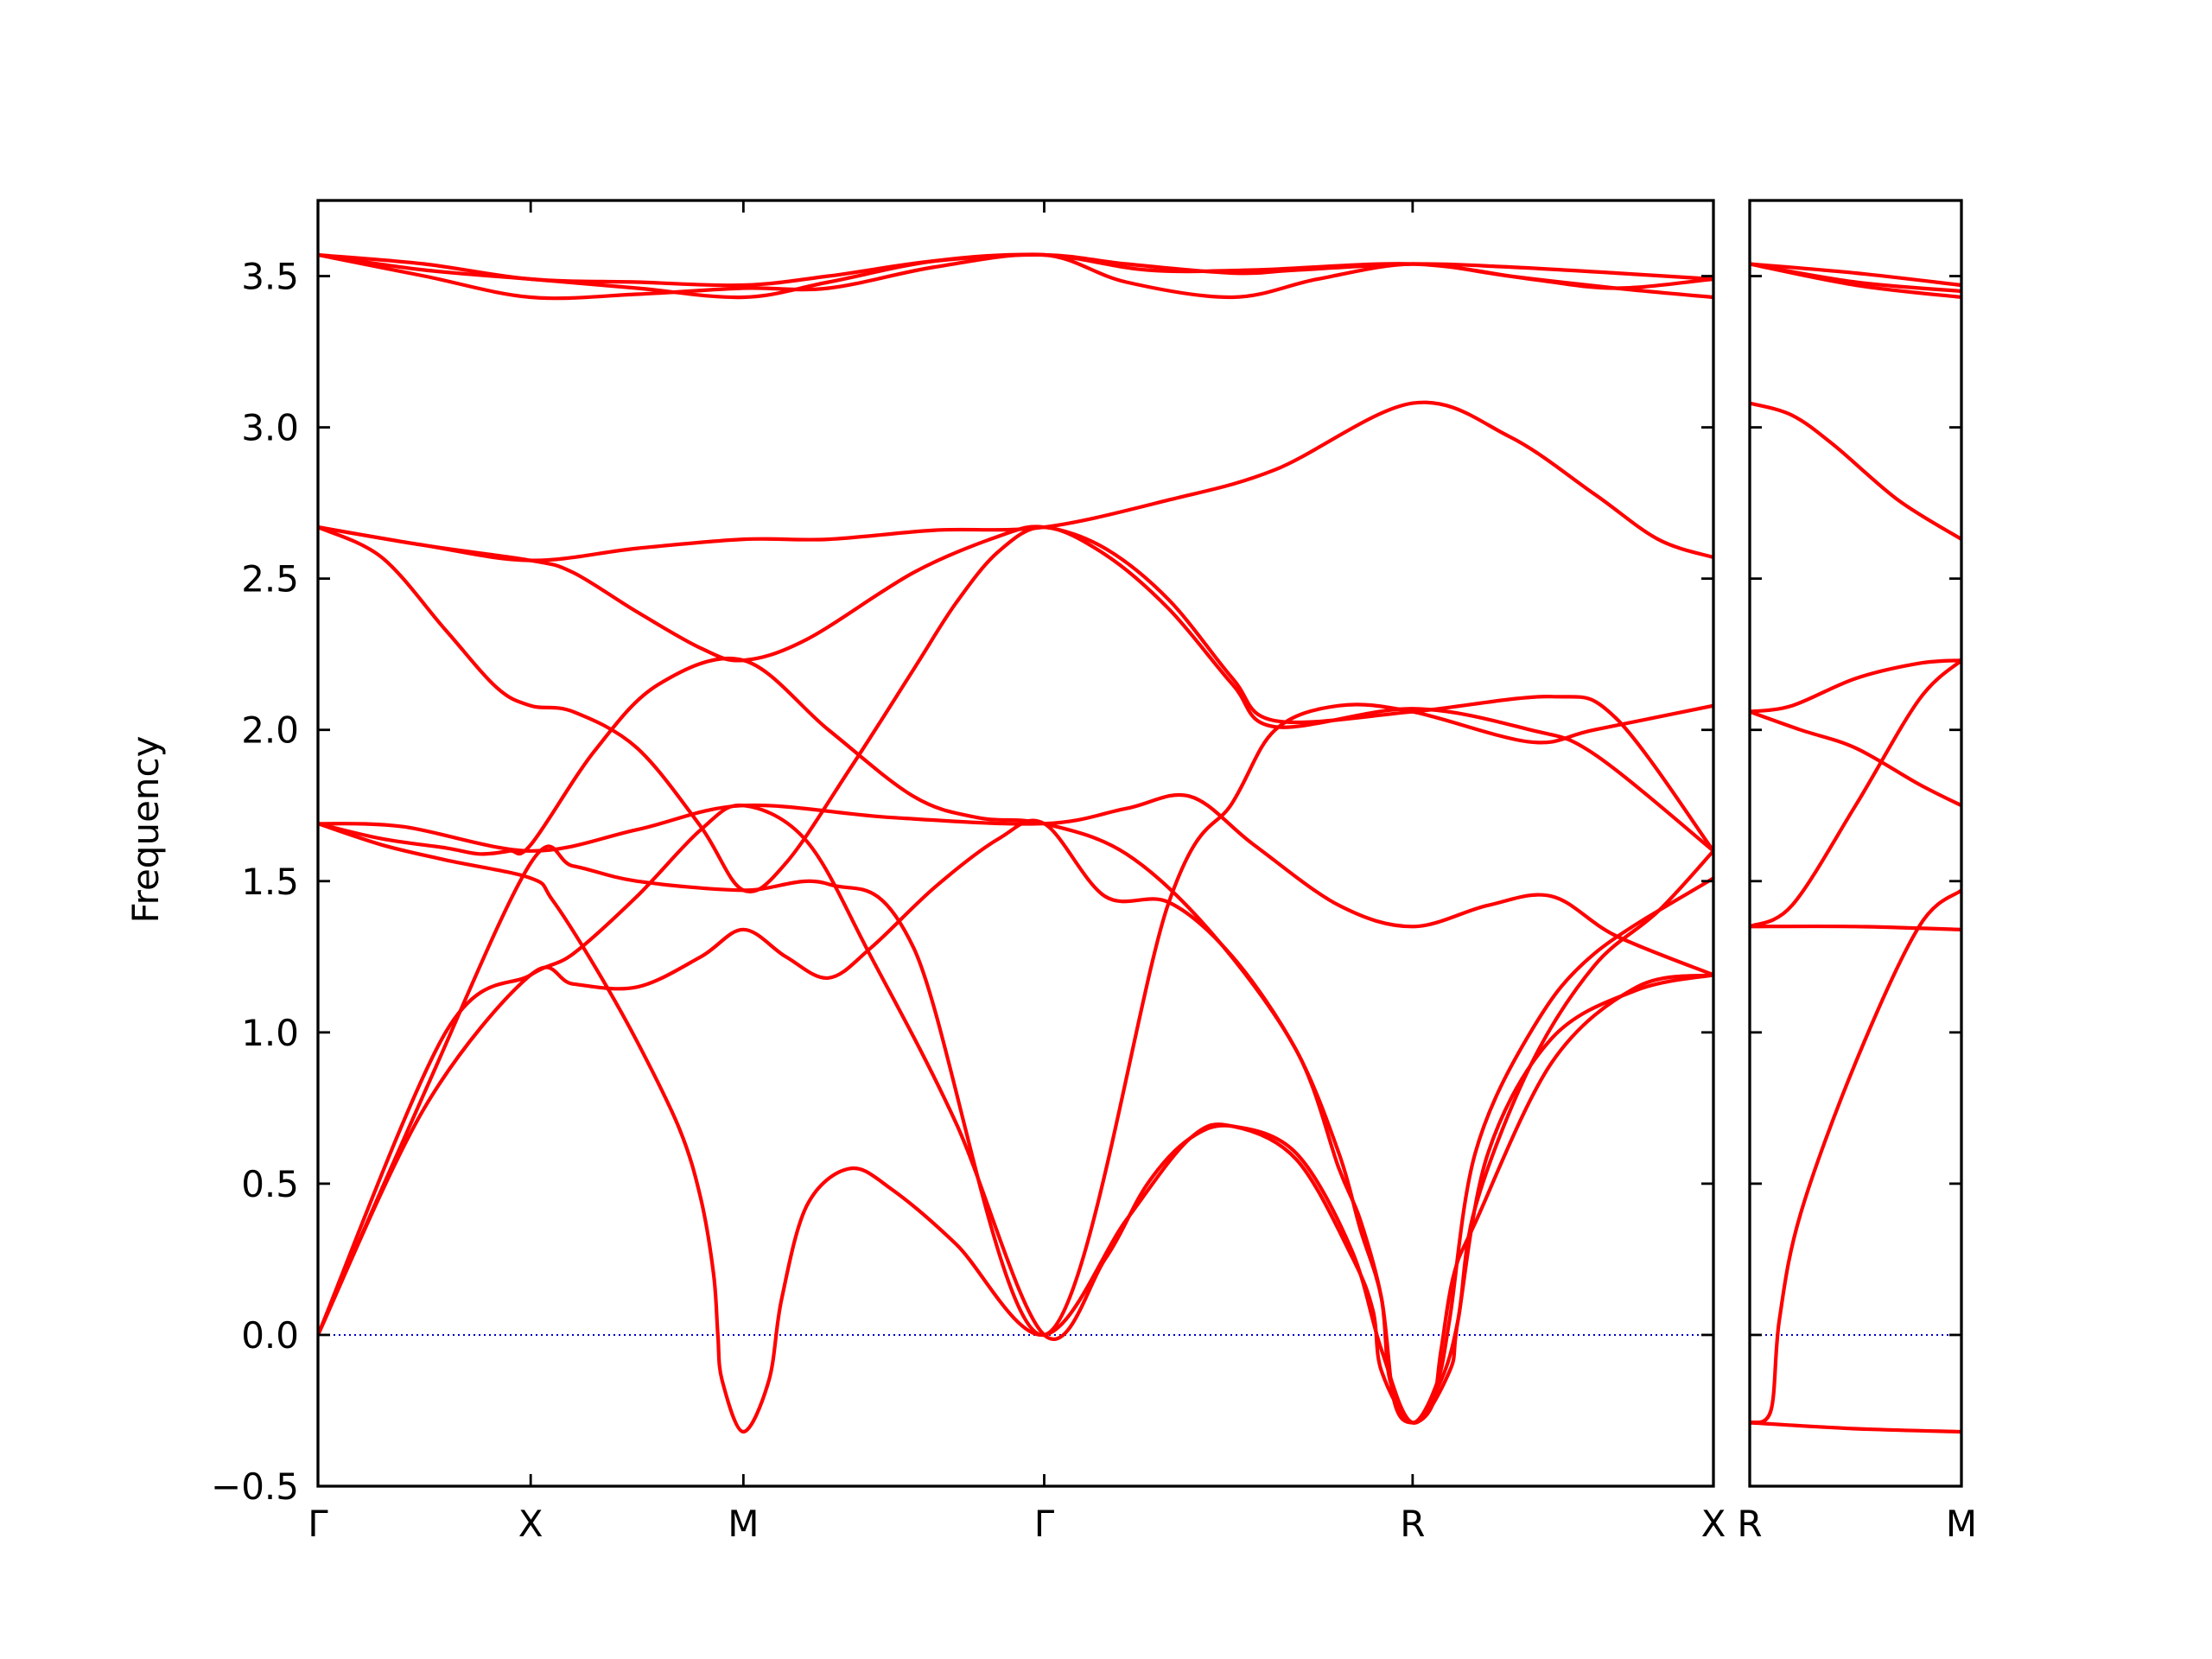 Image resolution: width=2212 pixels, height=1659 pixels. Describe the element at coordinates (270, 882) in the screenshot. I see `y-tick-label: 1.5` at that location.